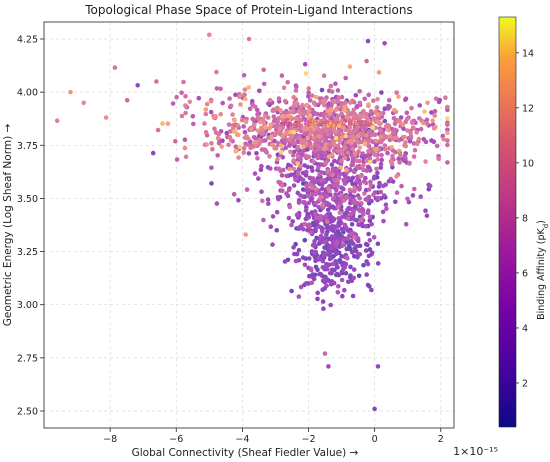 The width and height of the screenshot is (550, 462). What do you see at coordinates (27, 199) in the screenshot?
I see `y-tick-label: 3.50` at bounding box center [27, 199].